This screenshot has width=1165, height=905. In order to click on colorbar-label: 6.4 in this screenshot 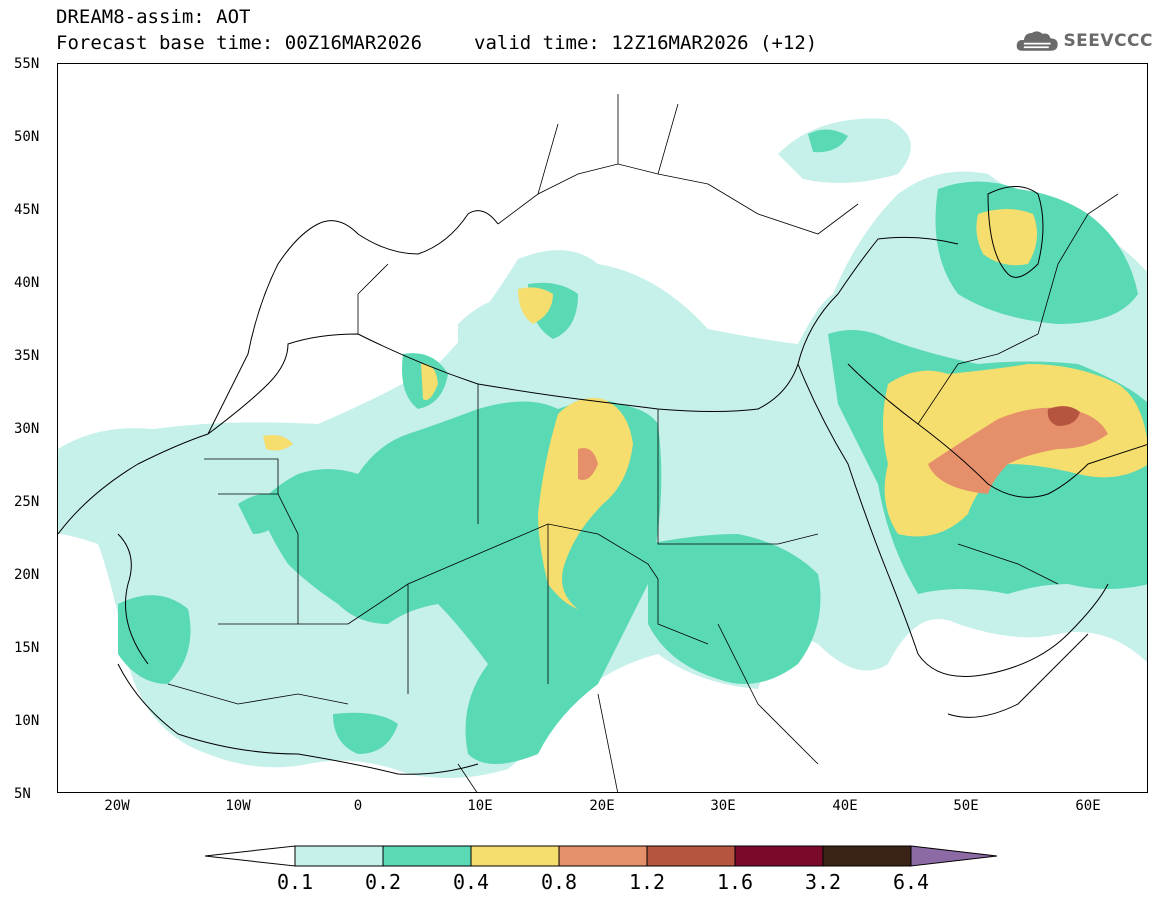, I will do `click(911, 882)`.